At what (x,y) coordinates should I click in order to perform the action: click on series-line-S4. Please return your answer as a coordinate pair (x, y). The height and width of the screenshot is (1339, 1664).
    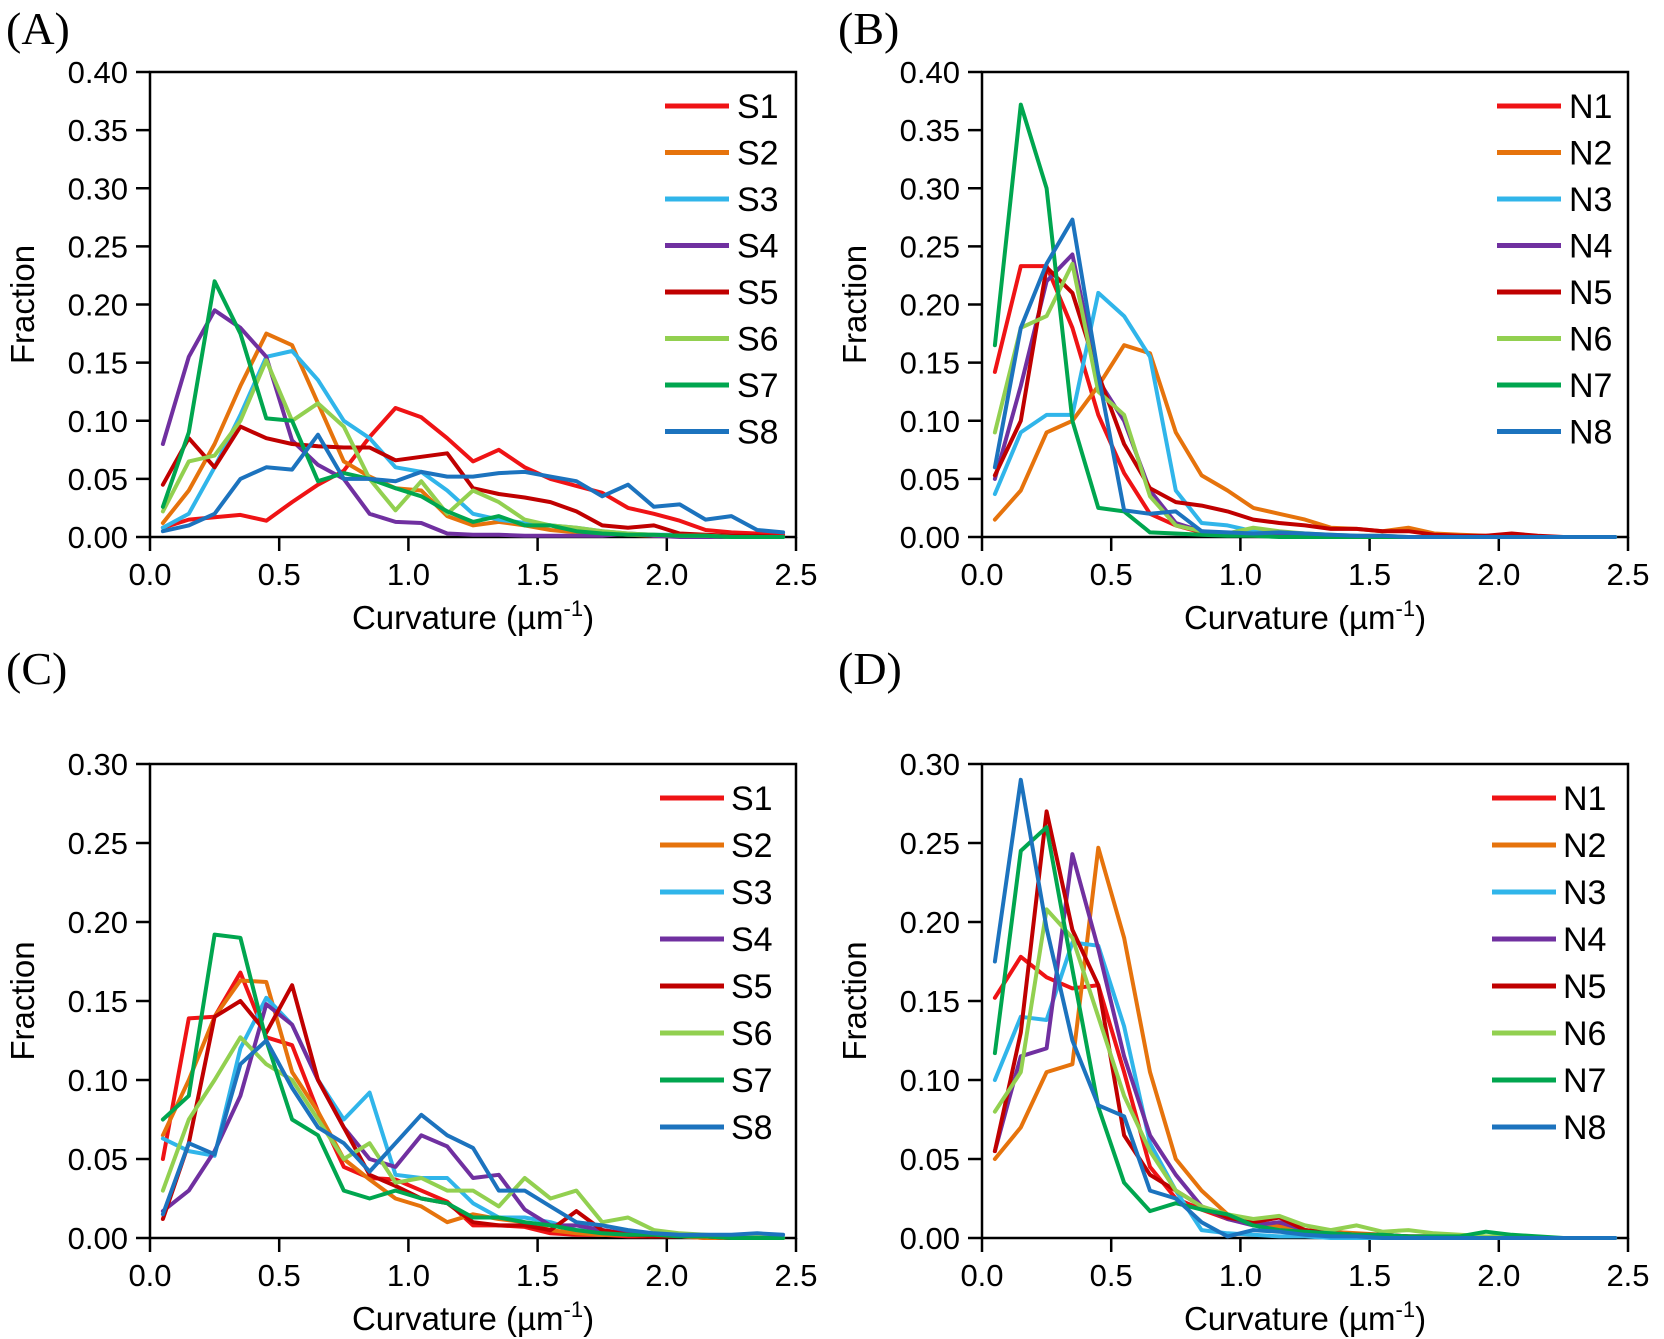
    Looking at the image, I should click on (473, 423).